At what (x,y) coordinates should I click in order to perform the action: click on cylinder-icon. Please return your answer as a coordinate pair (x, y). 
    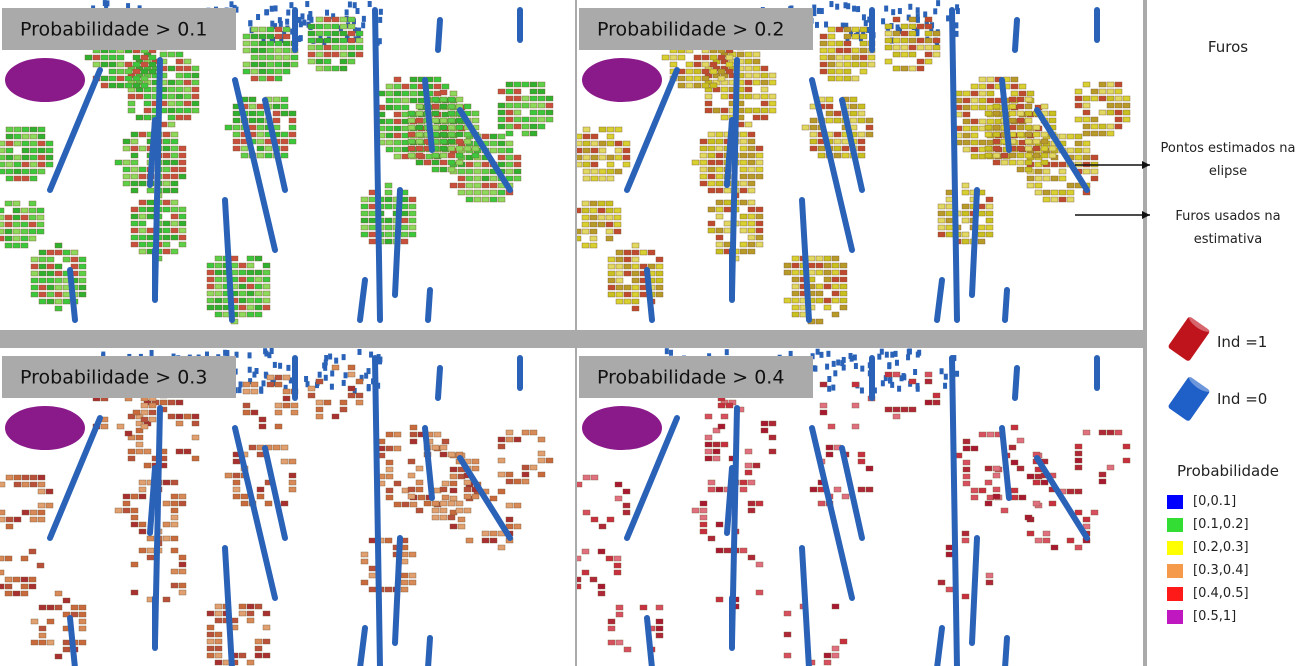
    Looking at the image, I should click on (1189, 337).